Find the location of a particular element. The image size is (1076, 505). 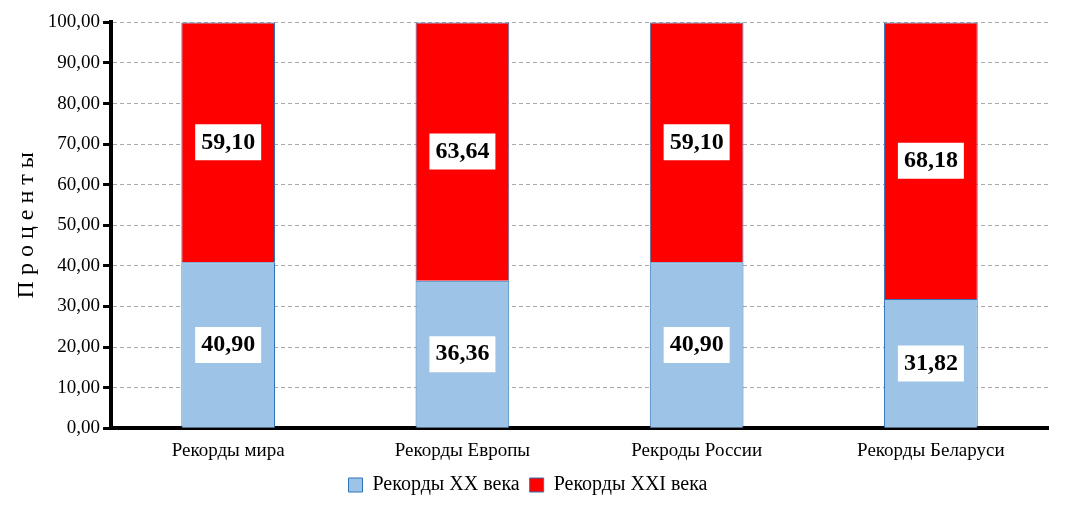

y-tick-label: 10,00 is located at coordinates (79, 386).